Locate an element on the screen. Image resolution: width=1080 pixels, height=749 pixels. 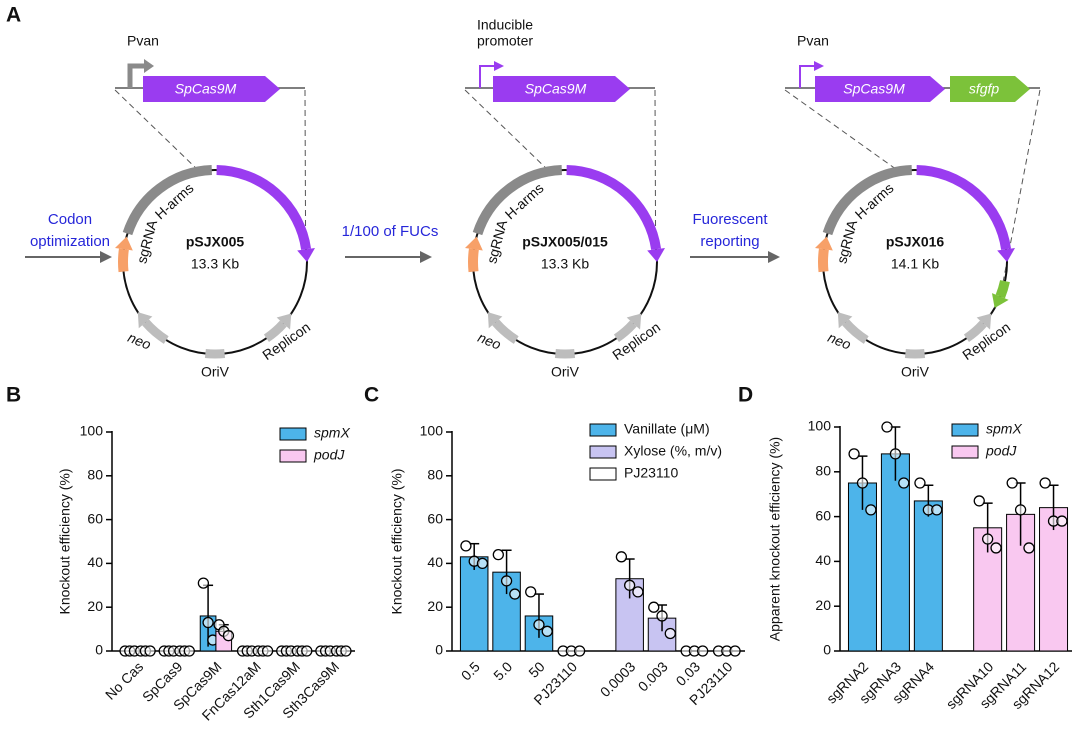
y-tick-label: 60 is located at coordinates (823, 515).